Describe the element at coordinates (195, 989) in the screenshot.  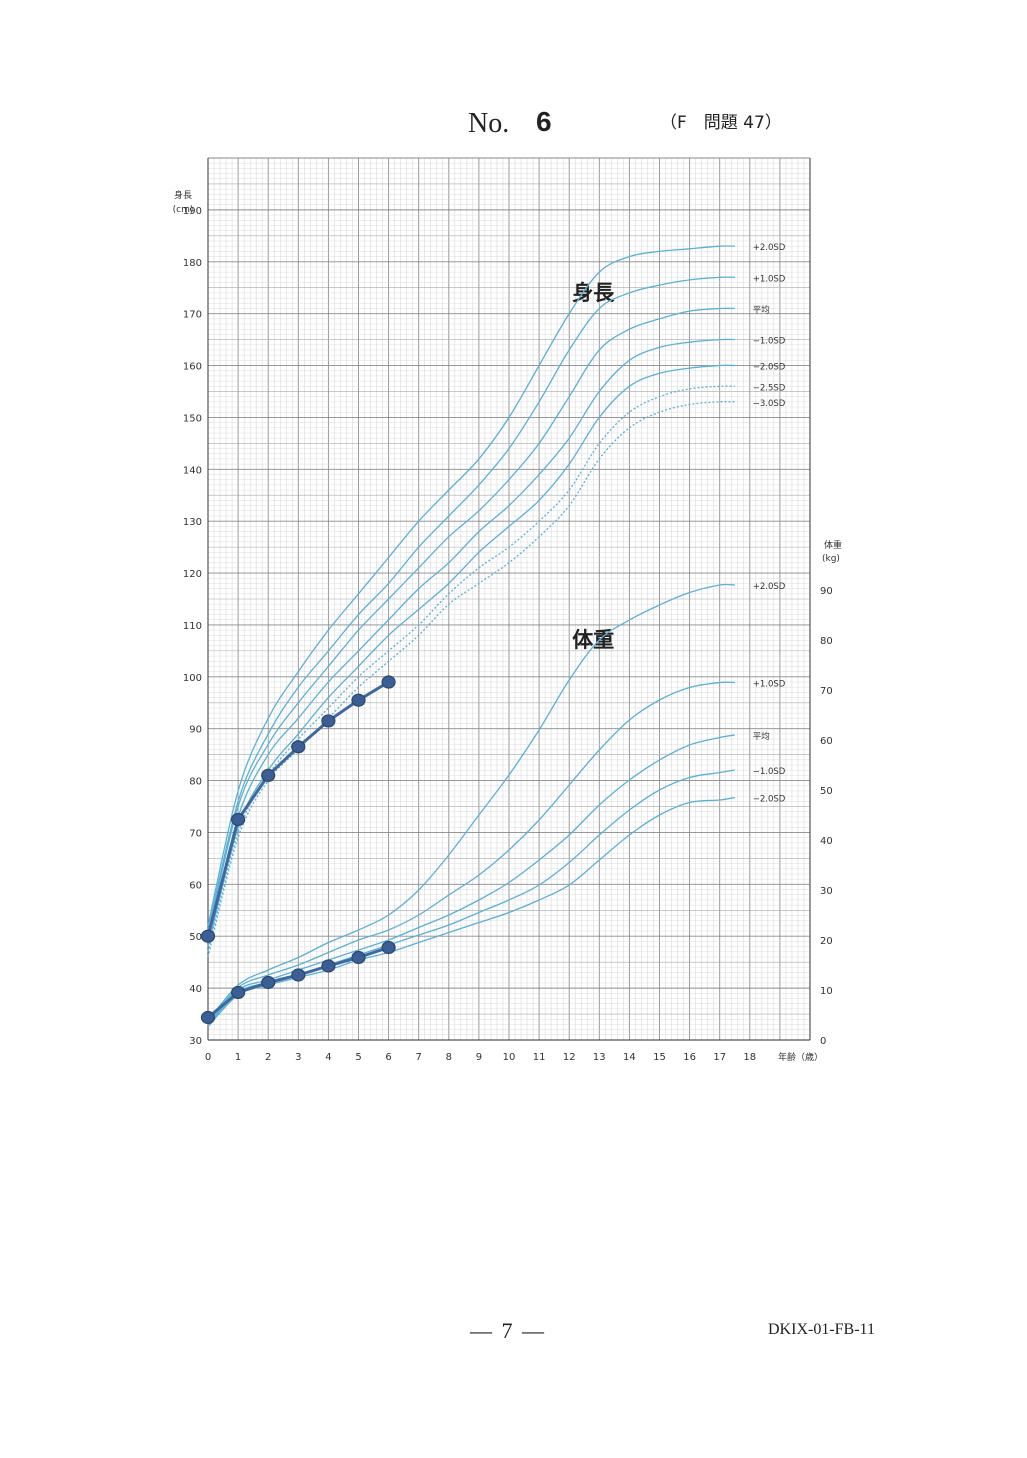
I see `y-left-tick-label: 40` at that location.